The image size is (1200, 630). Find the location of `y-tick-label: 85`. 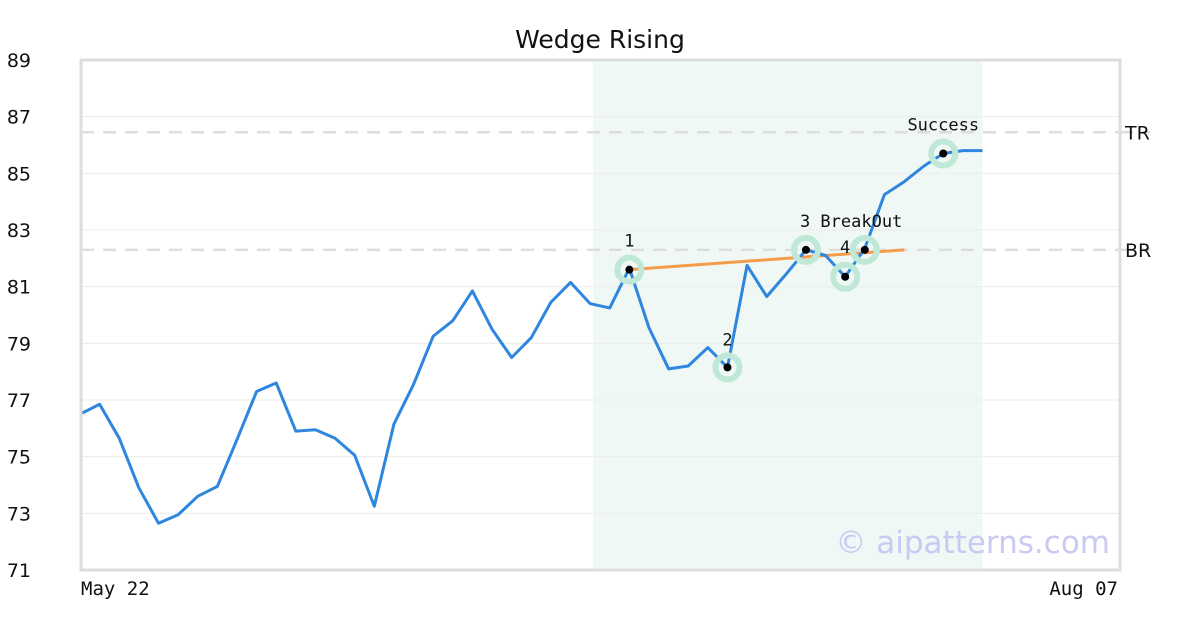

y-tick-label: 85 is located at coordinates (19, 174).